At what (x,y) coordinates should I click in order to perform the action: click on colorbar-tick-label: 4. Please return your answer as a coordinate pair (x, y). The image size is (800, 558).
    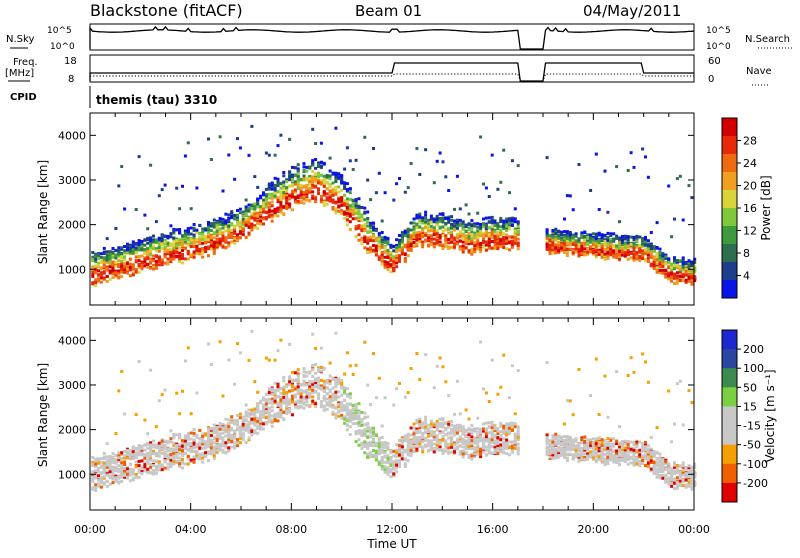
    Looking at the image, I should click on (746, 276).